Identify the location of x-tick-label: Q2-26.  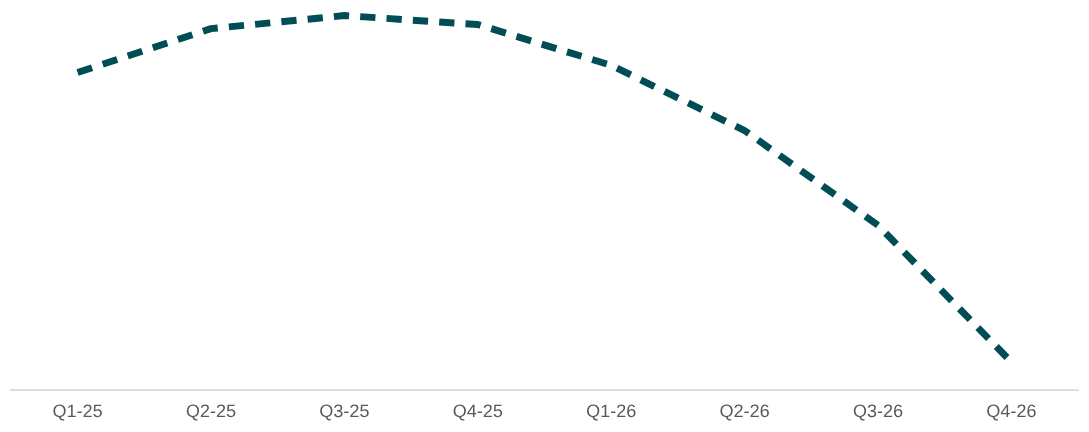
(744, 412).